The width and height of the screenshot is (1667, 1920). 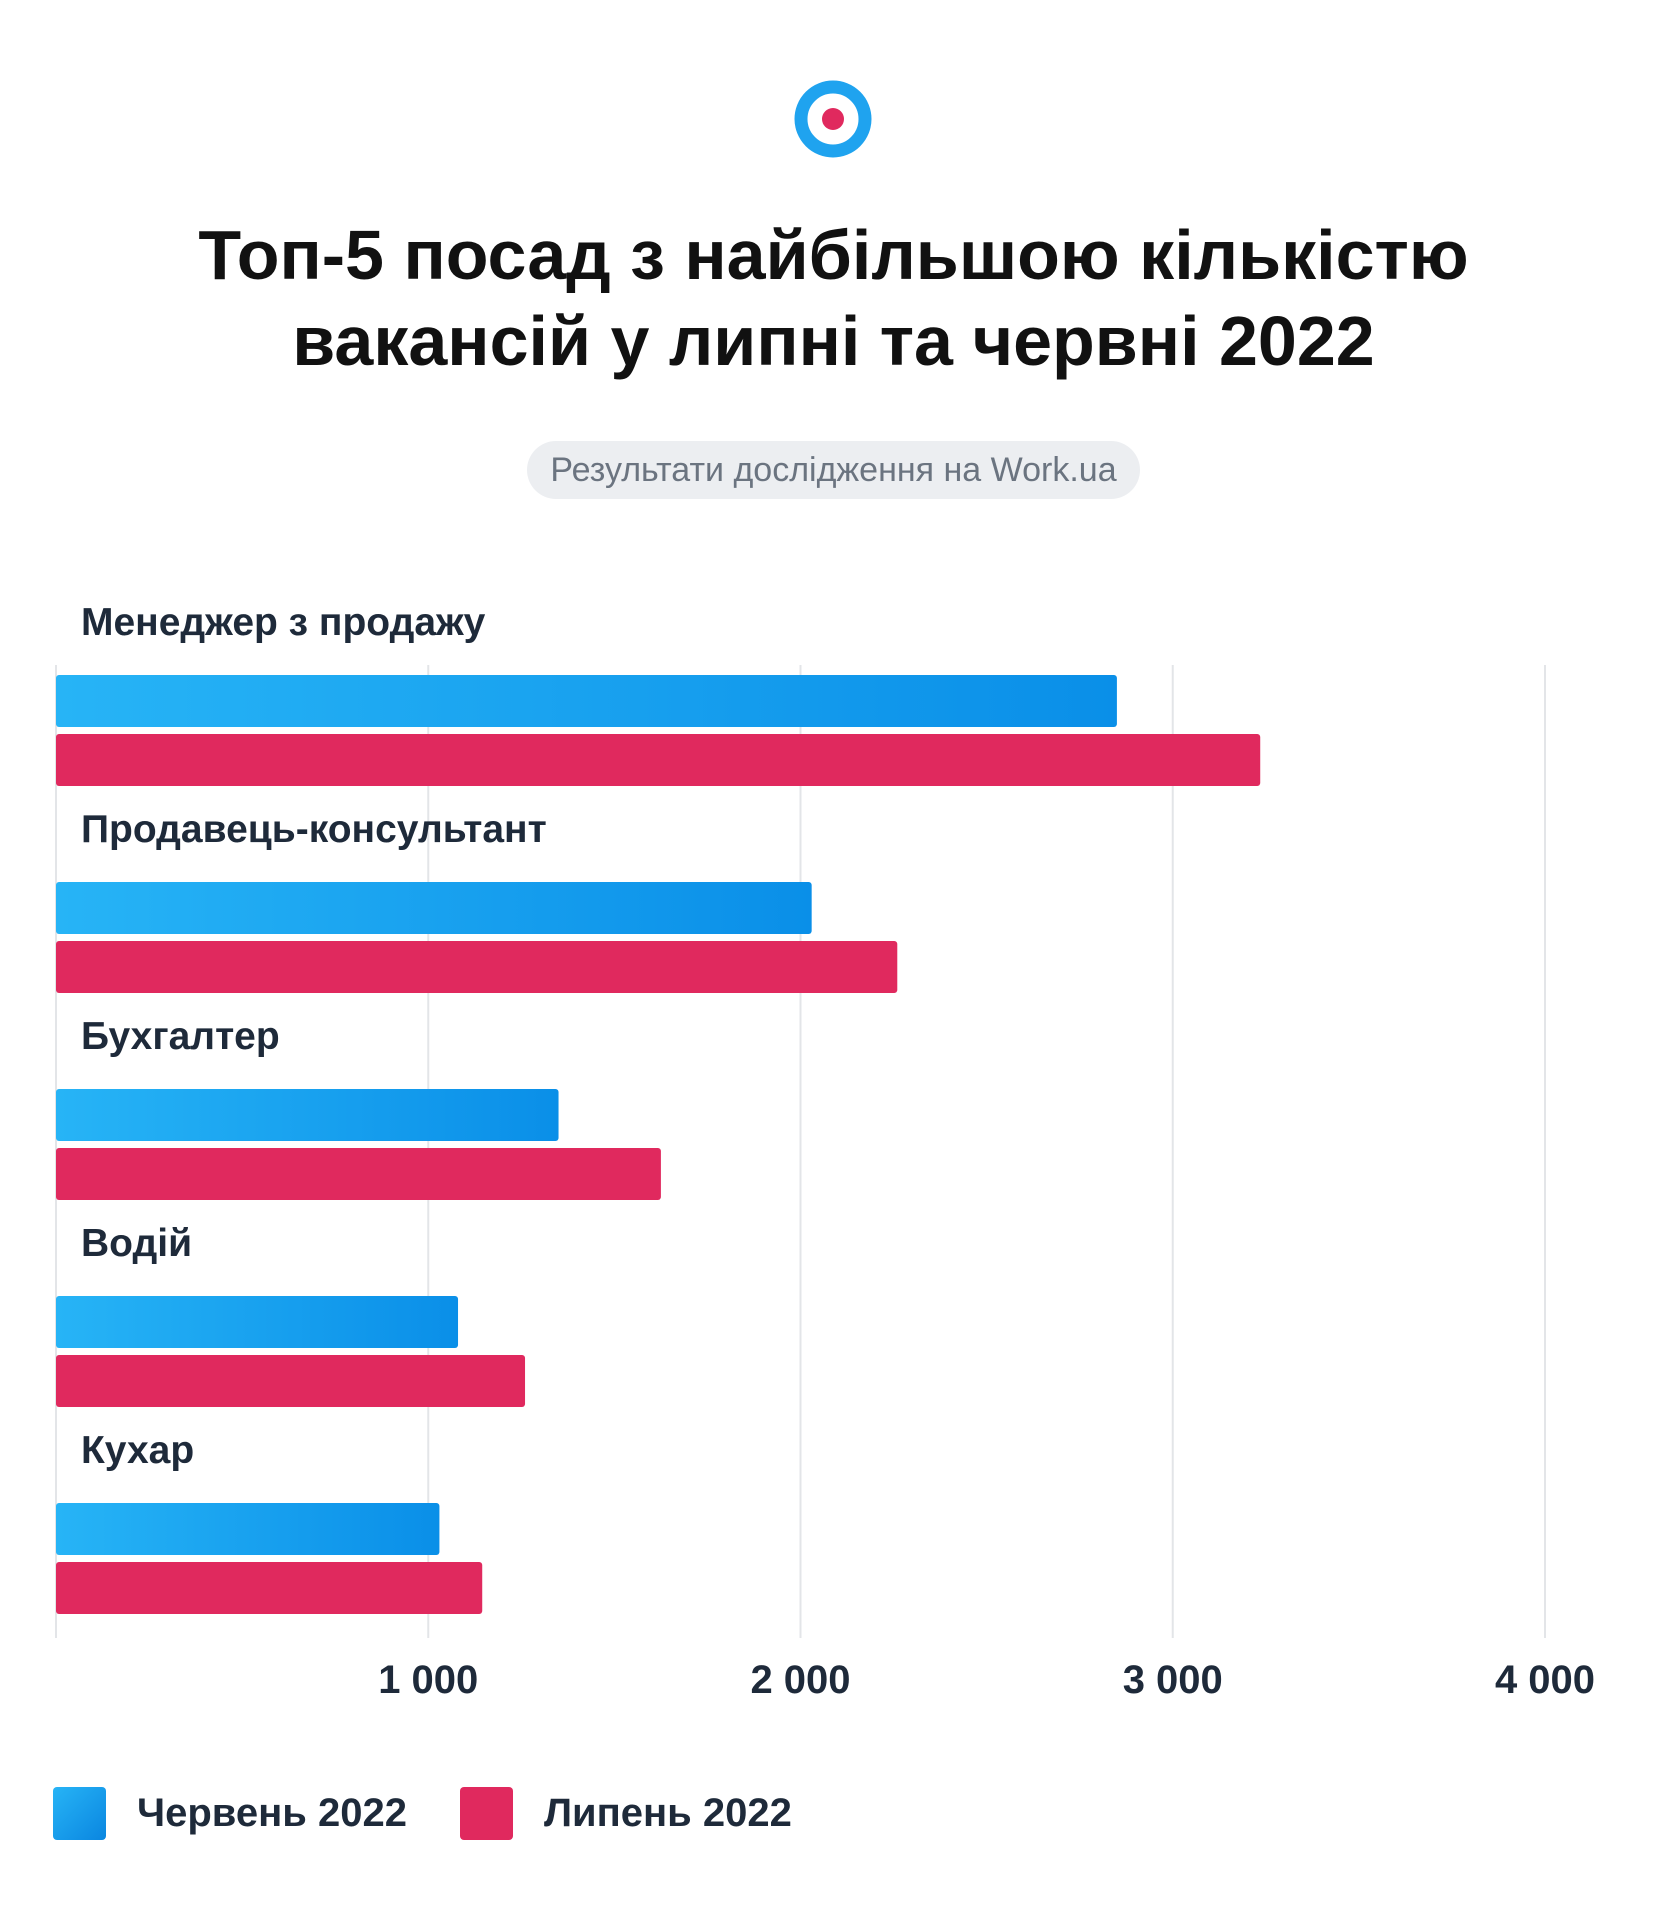 What do you see at coordinates (1545, 1680) in the screenshot?
I see `tick-label-3: 4 000` at bounding box center [1545, 1680].